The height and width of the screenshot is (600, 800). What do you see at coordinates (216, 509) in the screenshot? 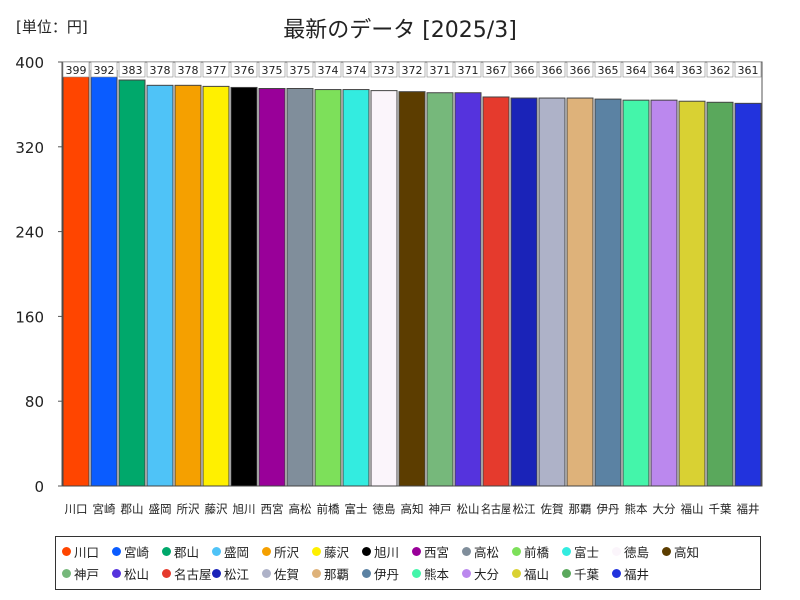
I see `x-tick-label: 藤沢` at bounding box center [216, 509].